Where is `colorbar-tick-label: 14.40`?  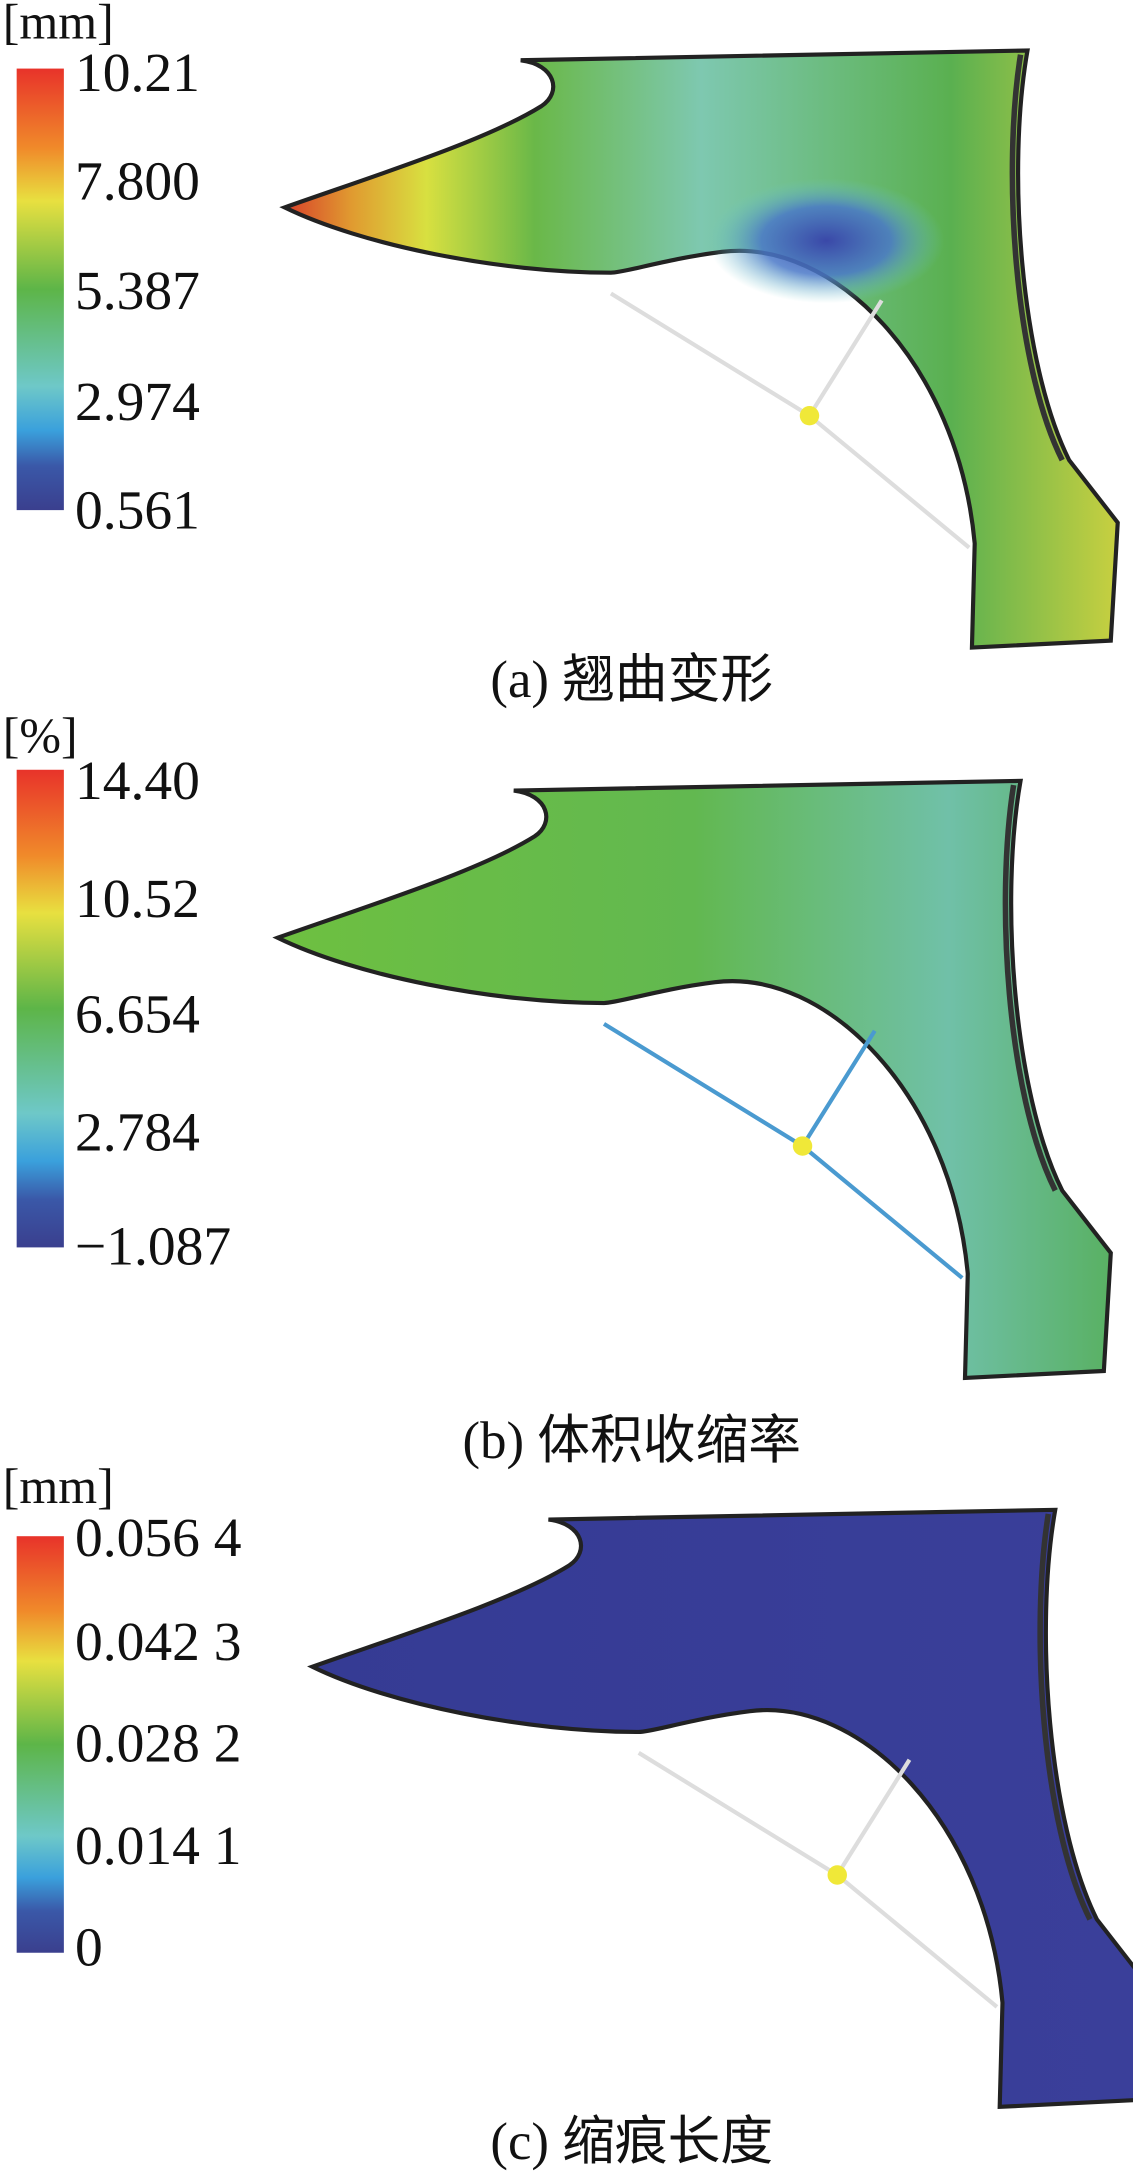
colorbar-tick-label: 14.40 is located at coordinates (137, 781).